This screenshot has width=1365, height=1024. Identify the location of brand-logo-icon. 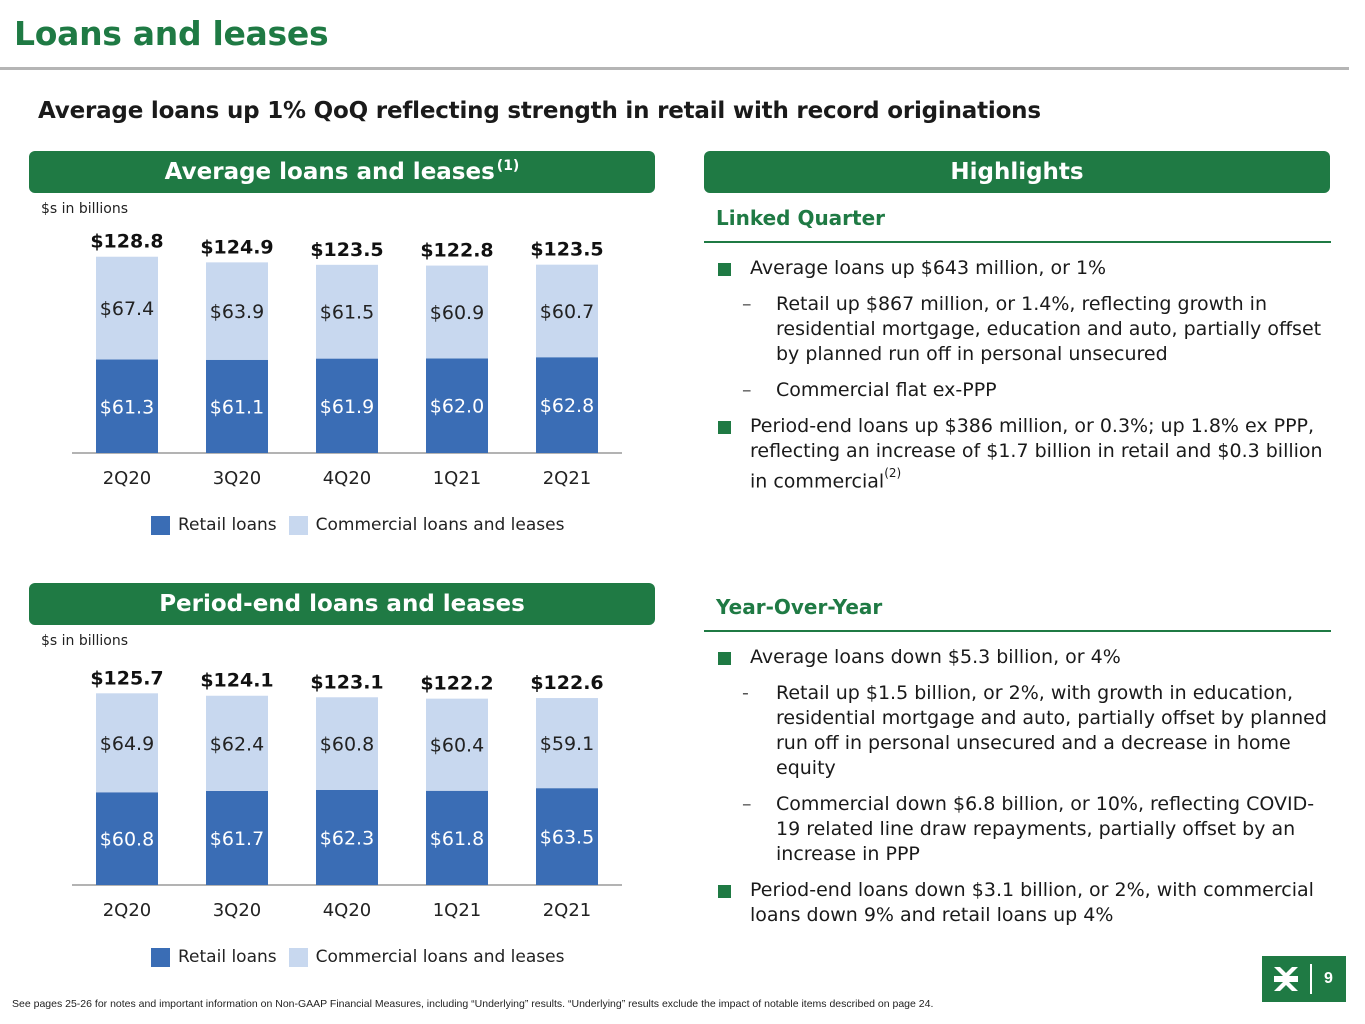
(1286, 979).